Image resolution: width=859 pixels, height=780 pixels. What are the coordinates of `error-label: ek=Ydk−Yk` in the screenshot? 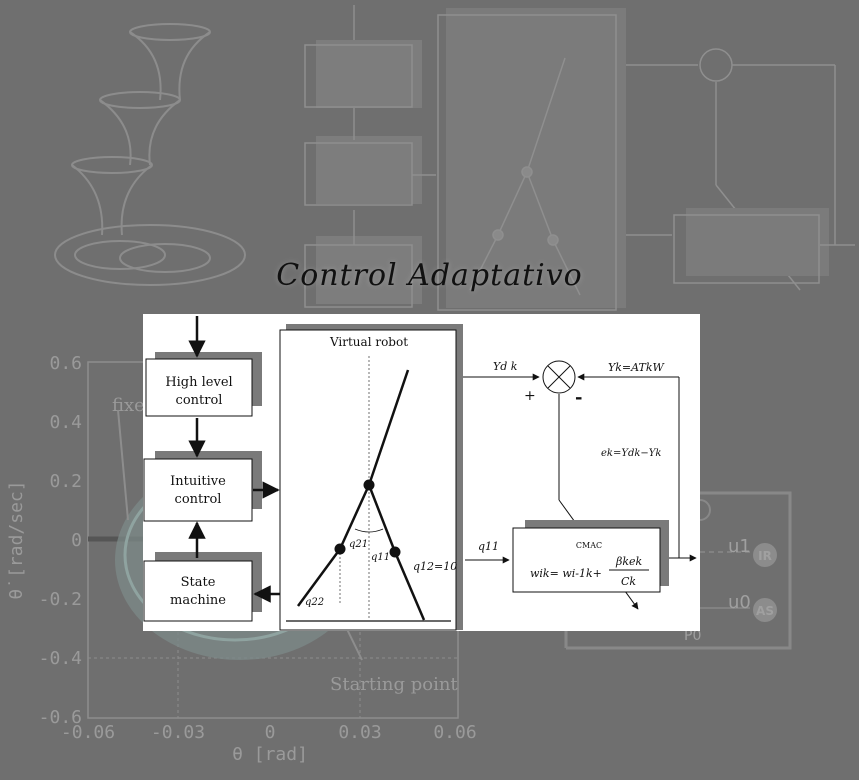 It's located at (631, 453).